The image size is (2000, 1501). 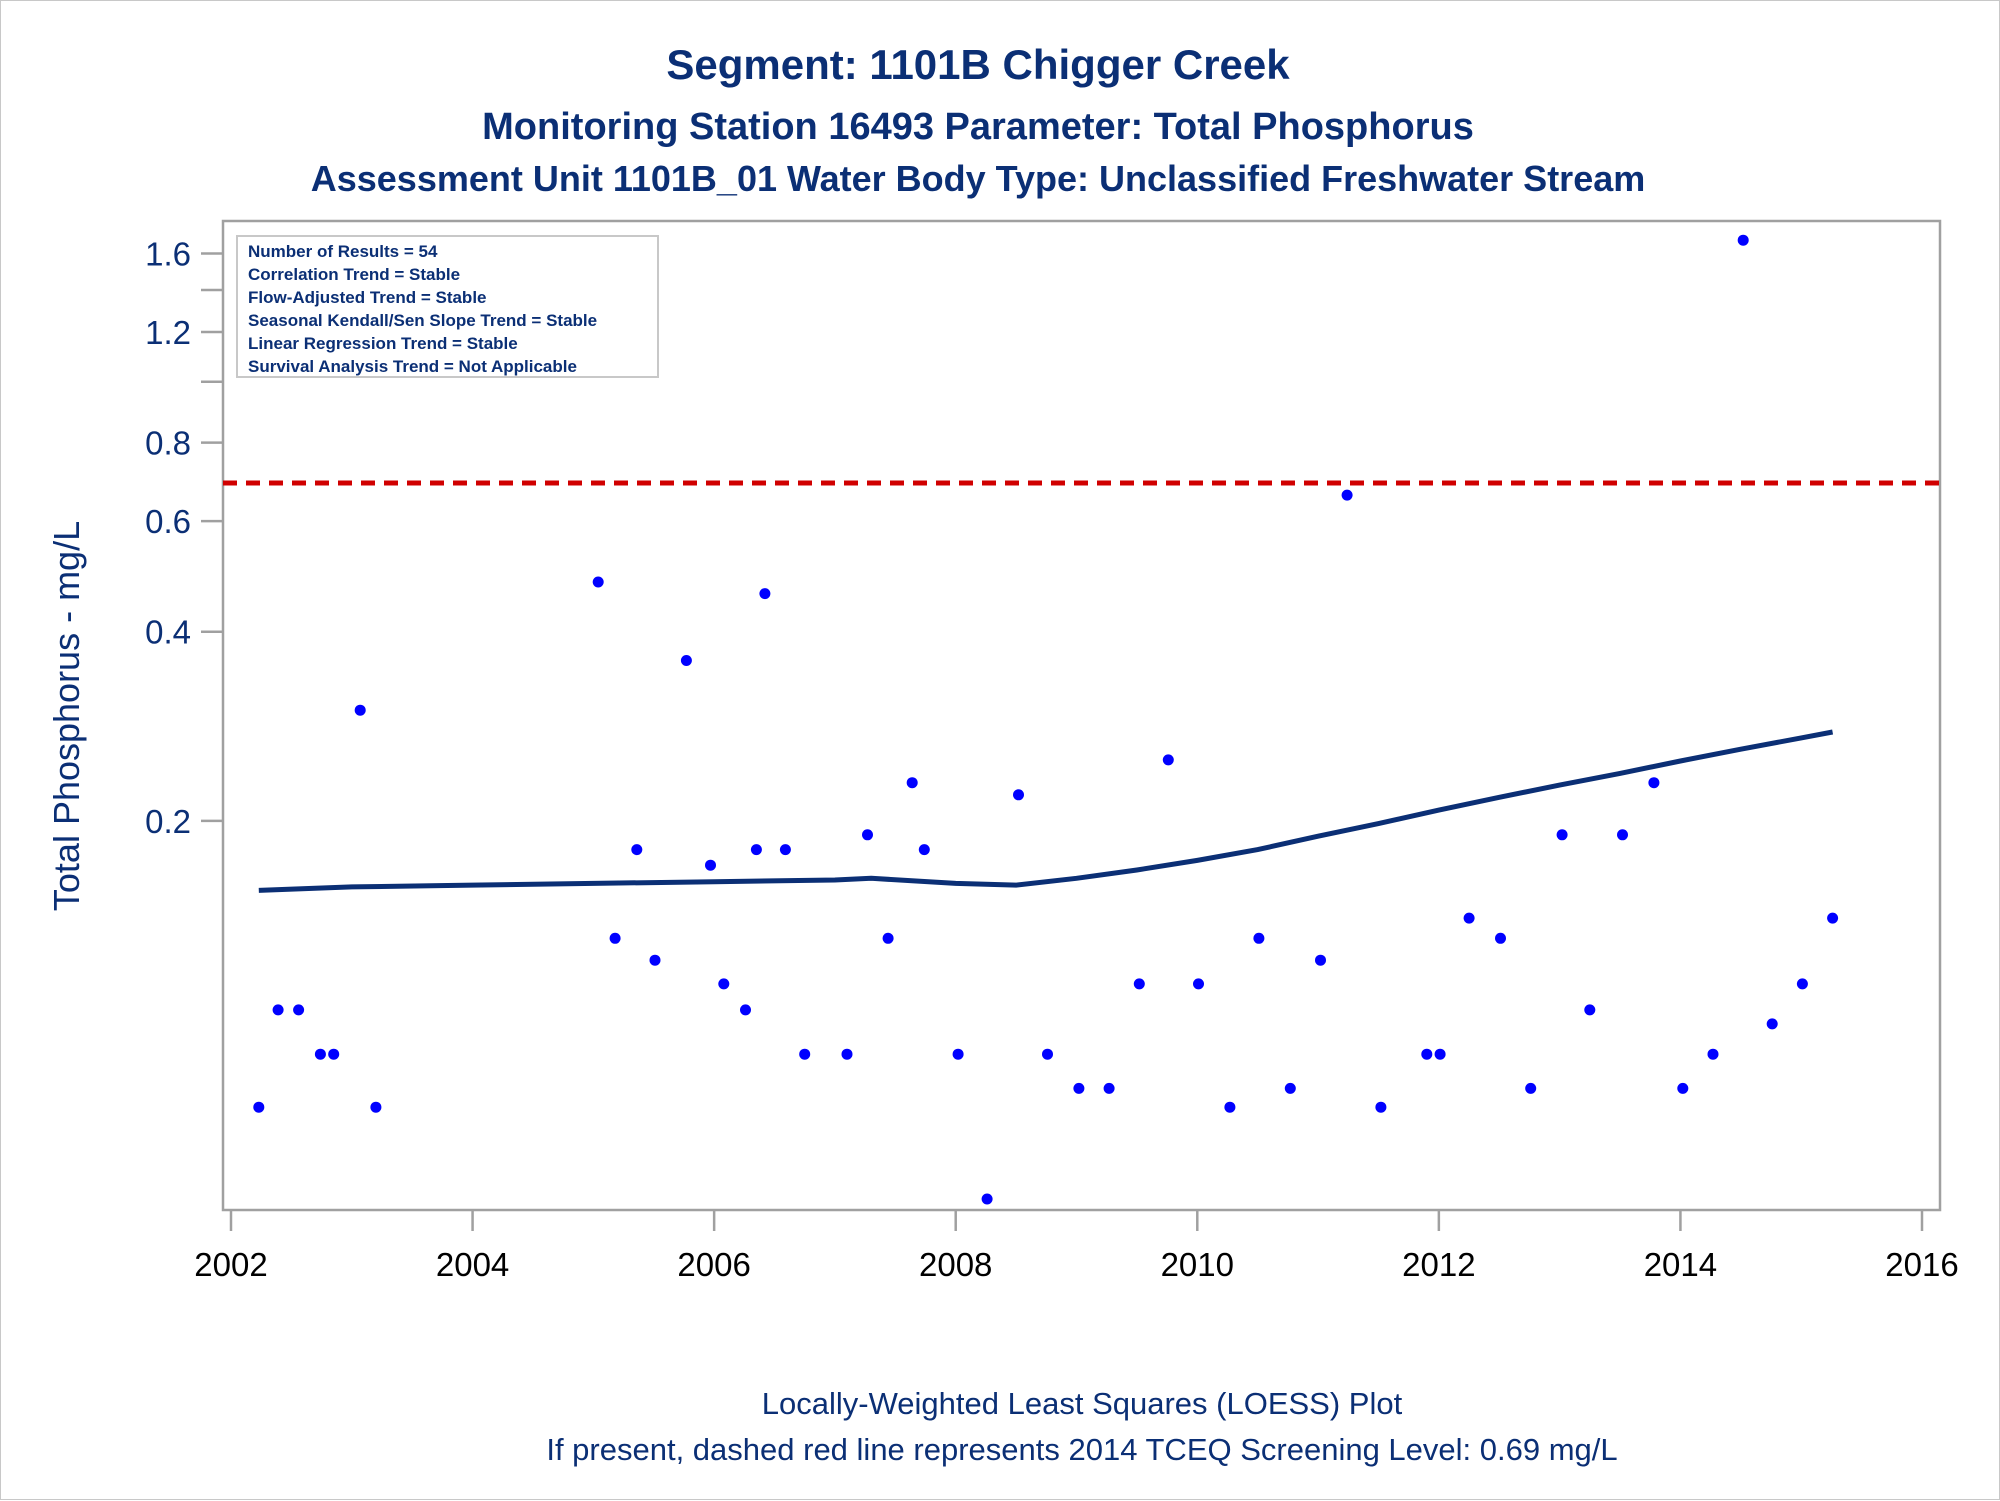 I want to click on y-axis: 0.2 0.4 0.6 0.8 1.2 1.6, so click(x=184, y=538).